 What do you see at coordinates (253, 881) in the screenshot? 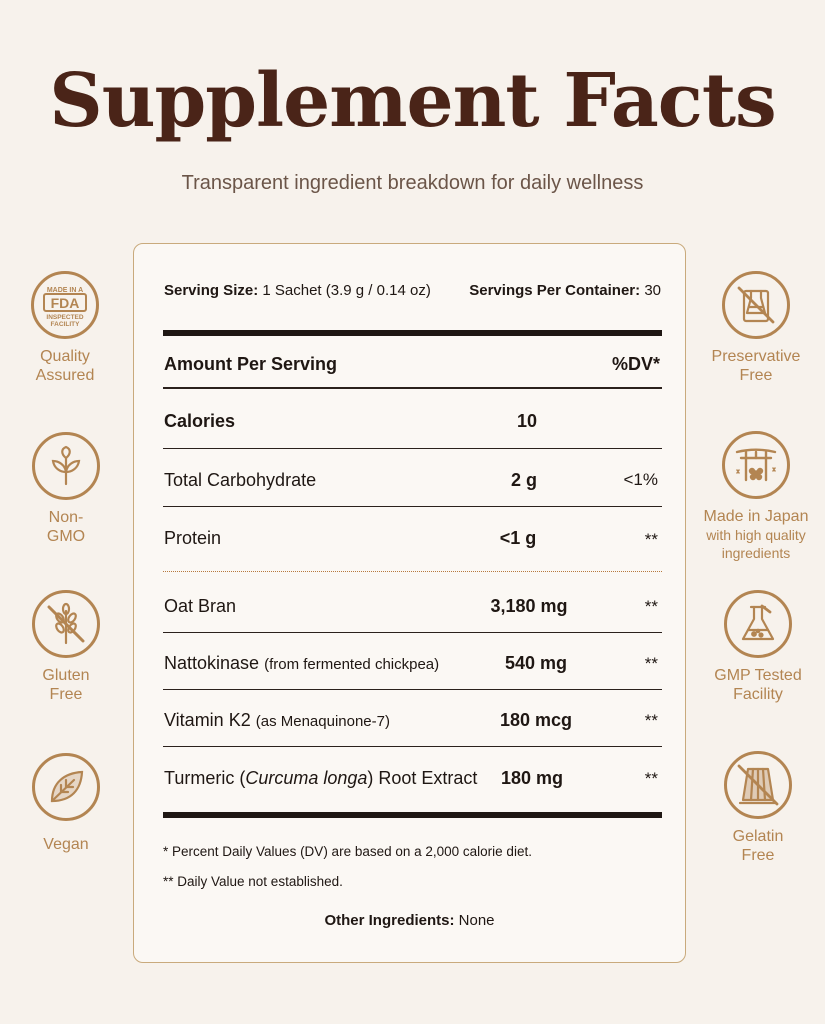
I see `footnote-not-established: ** Daily Value not established.` at bounding box center [253, 881].